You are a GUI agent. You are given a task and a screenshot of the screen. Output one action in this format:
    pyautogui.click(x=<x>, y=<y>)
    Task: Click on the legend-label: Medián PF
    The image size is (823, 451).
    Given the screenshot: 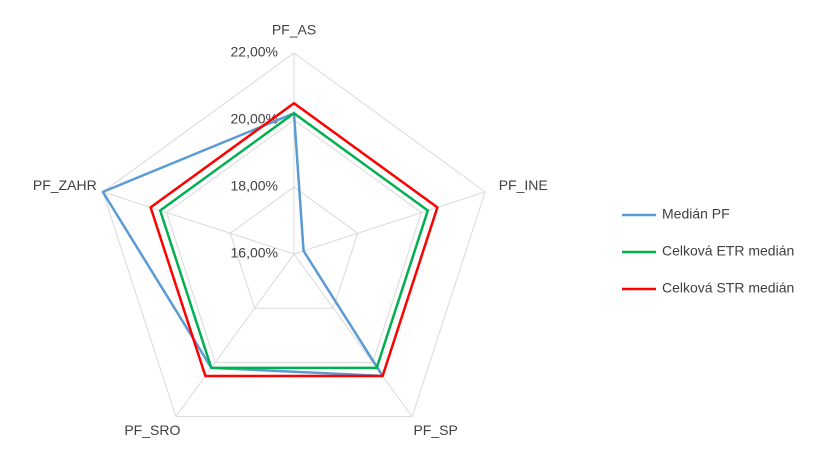 What is the action you would take?
    pyautogui.click(x=696, y=214)
    